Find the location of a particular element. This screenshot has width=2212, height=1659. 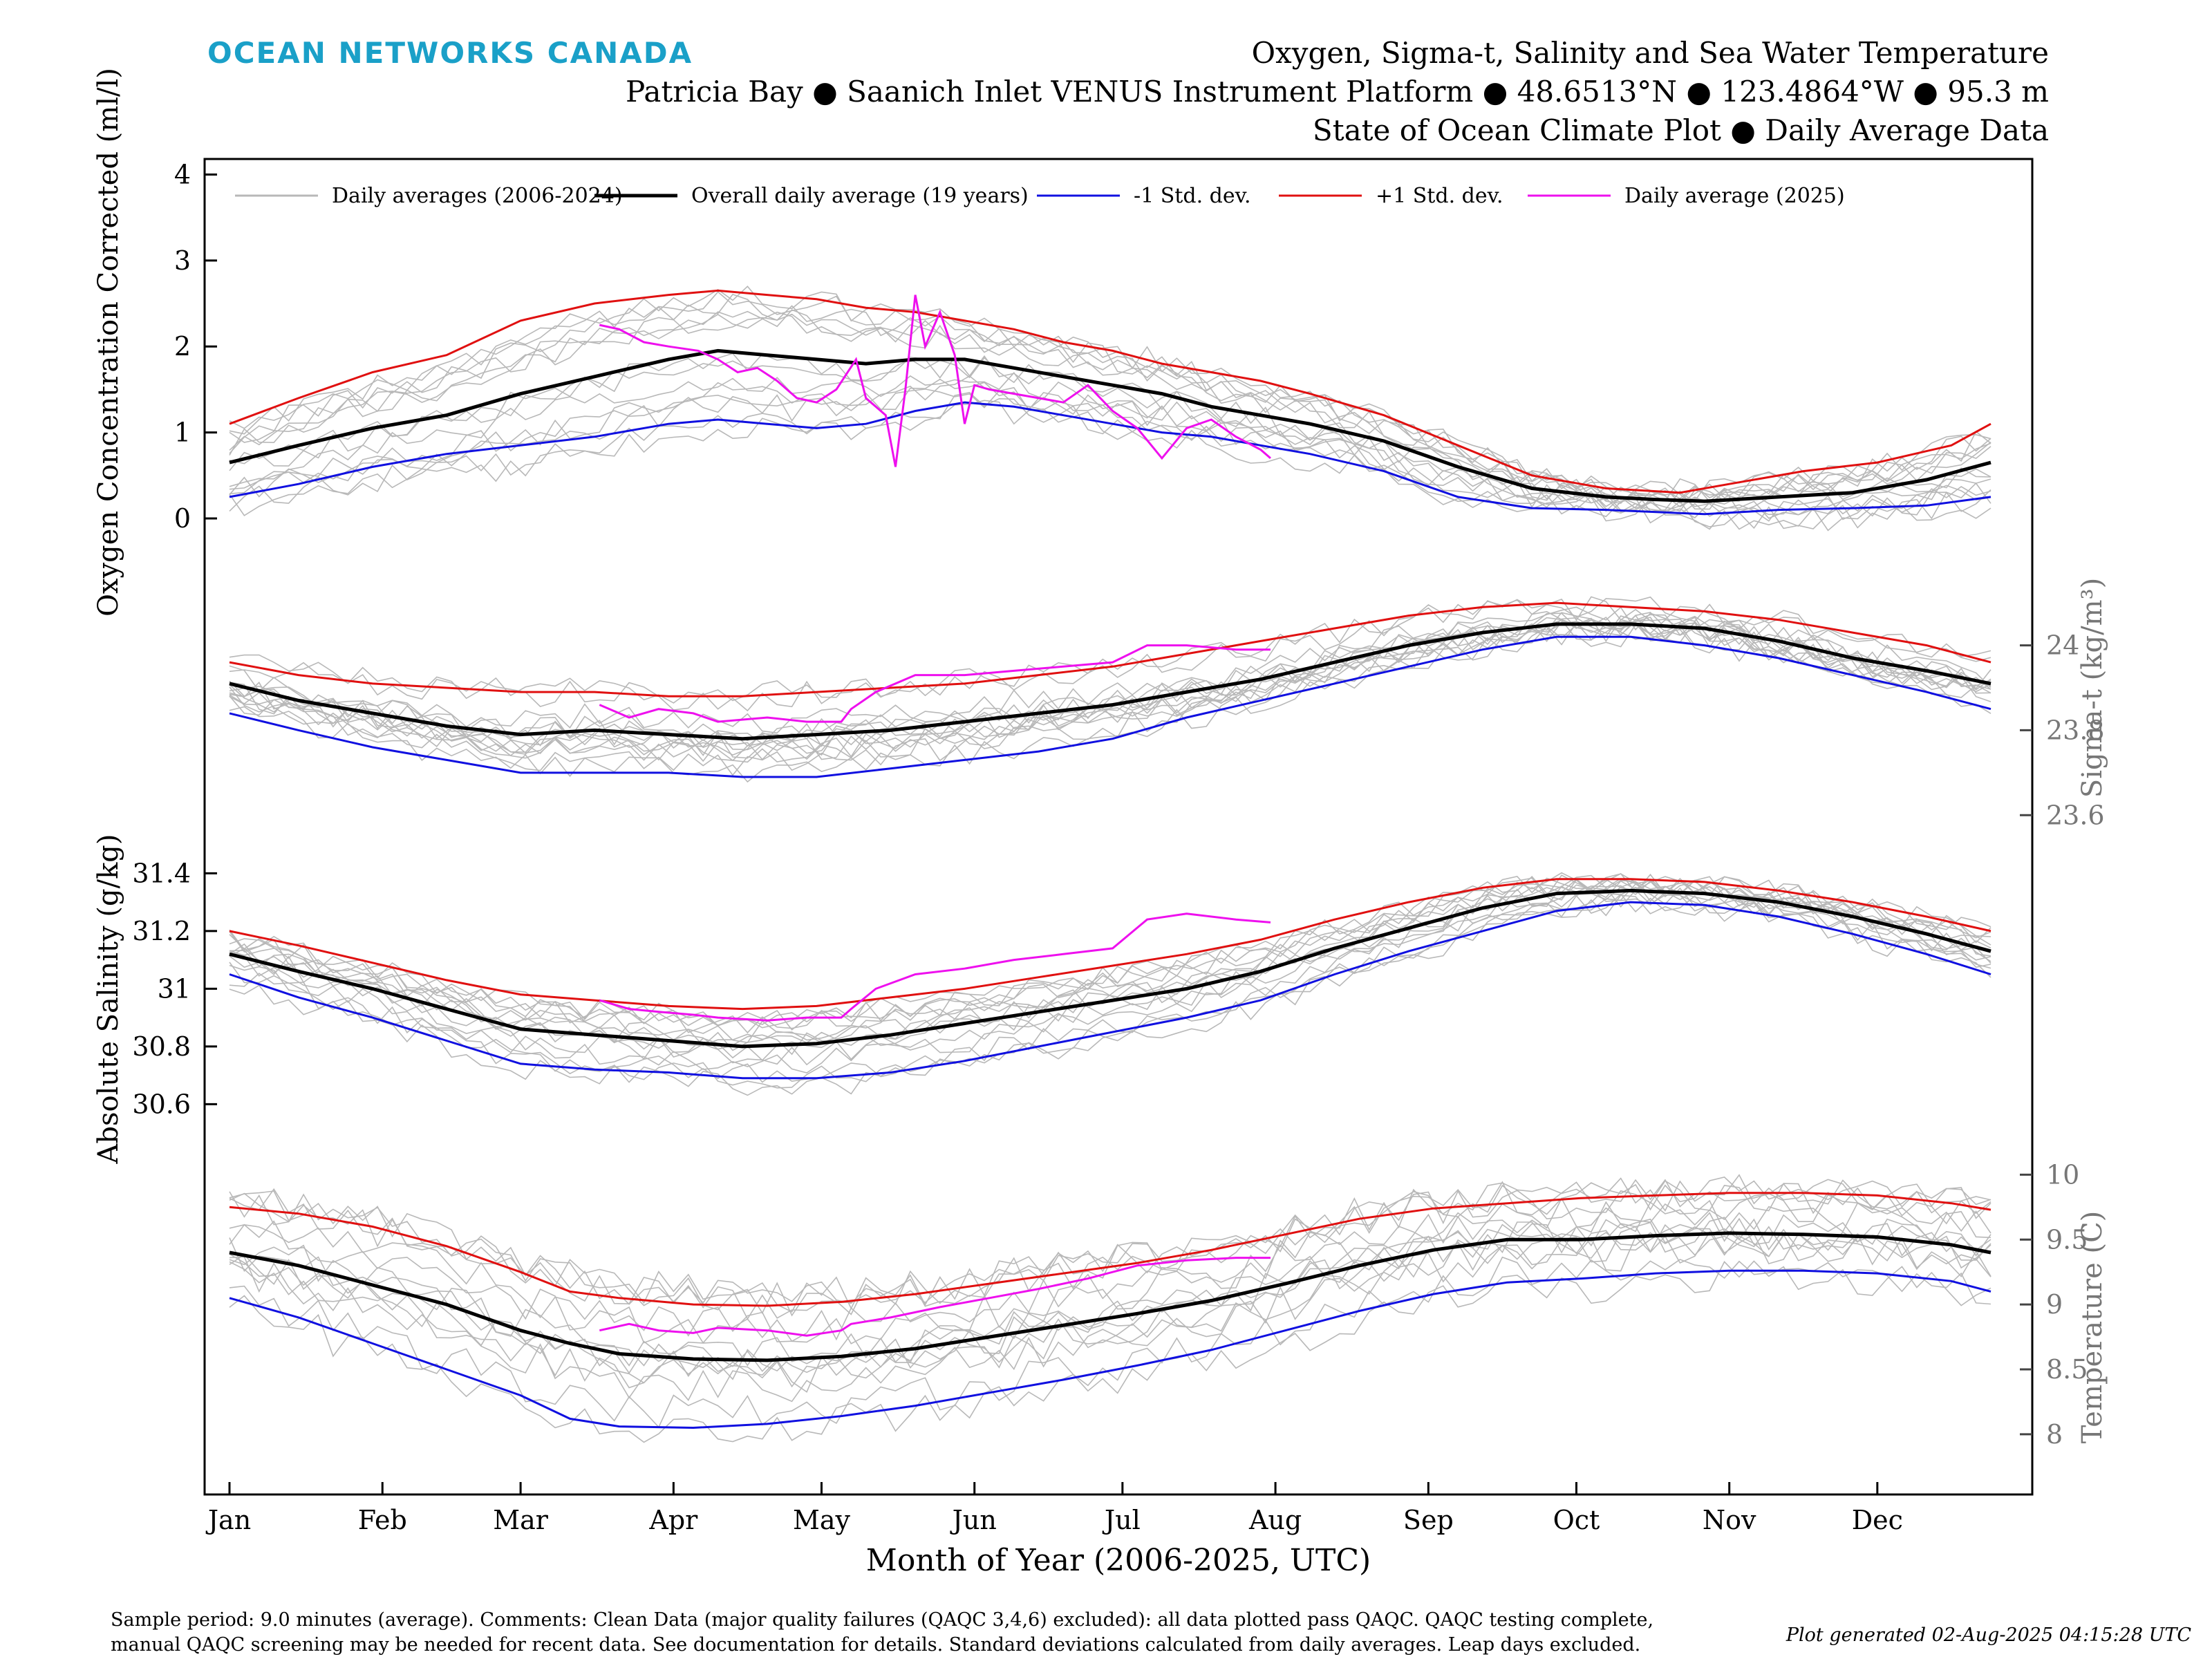

legend-label: -1 Std. dev. is located at coordinates (1192, 196).